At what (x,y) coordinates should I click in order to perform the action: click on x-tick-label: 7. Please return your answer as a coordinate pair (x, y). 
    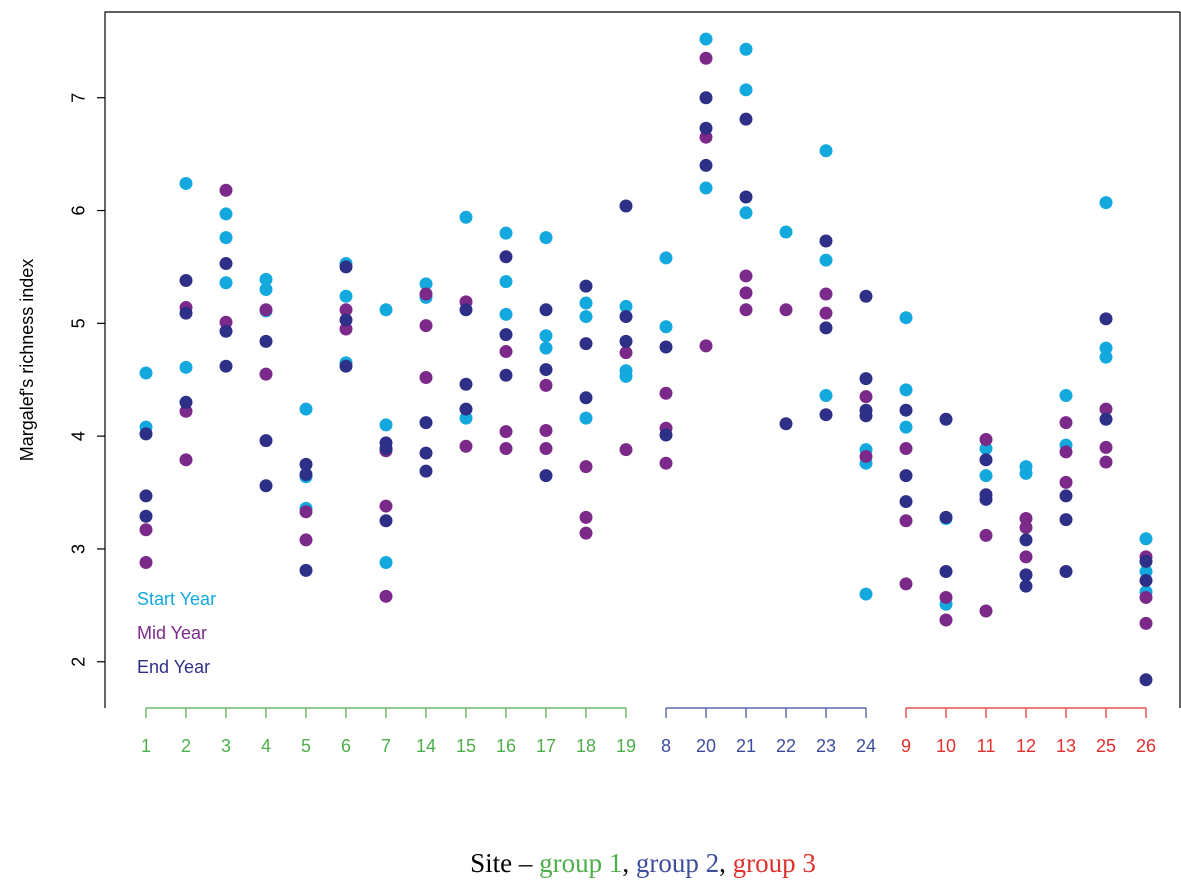
    Looking at the image, I should click on (386, 746).